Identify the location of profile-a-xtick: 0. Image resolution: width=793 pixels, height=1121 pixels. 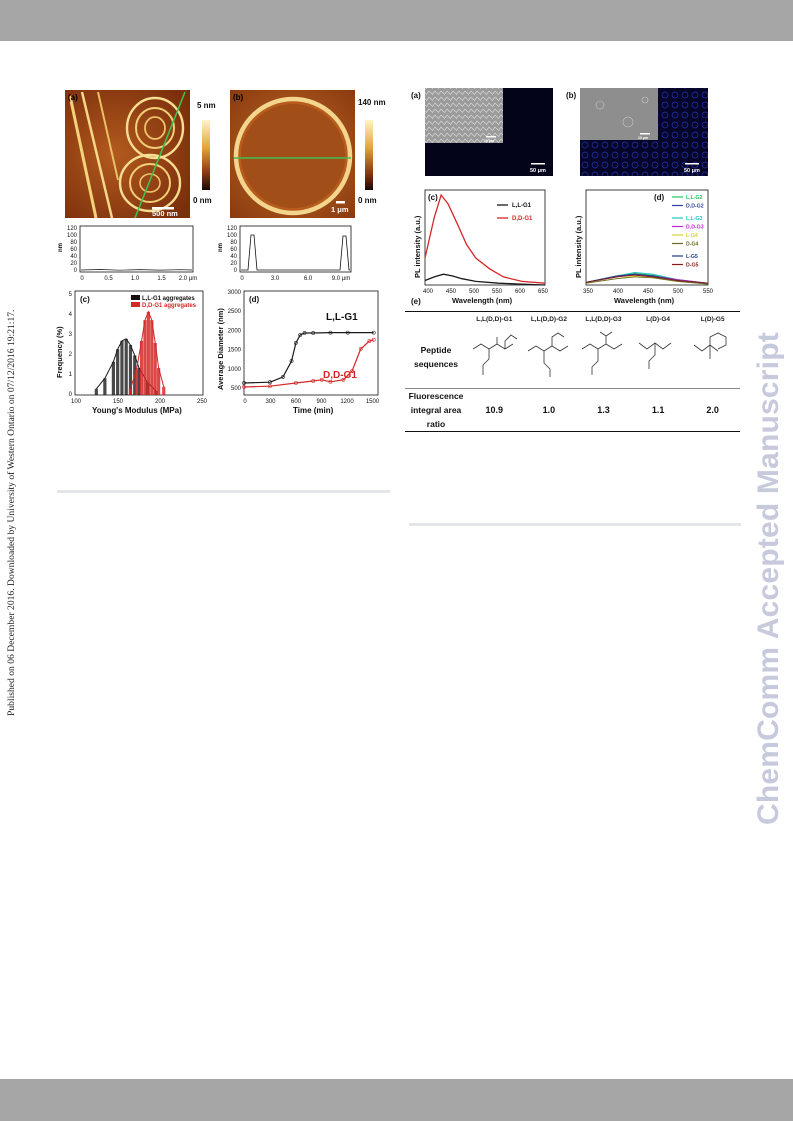
(82, 279).